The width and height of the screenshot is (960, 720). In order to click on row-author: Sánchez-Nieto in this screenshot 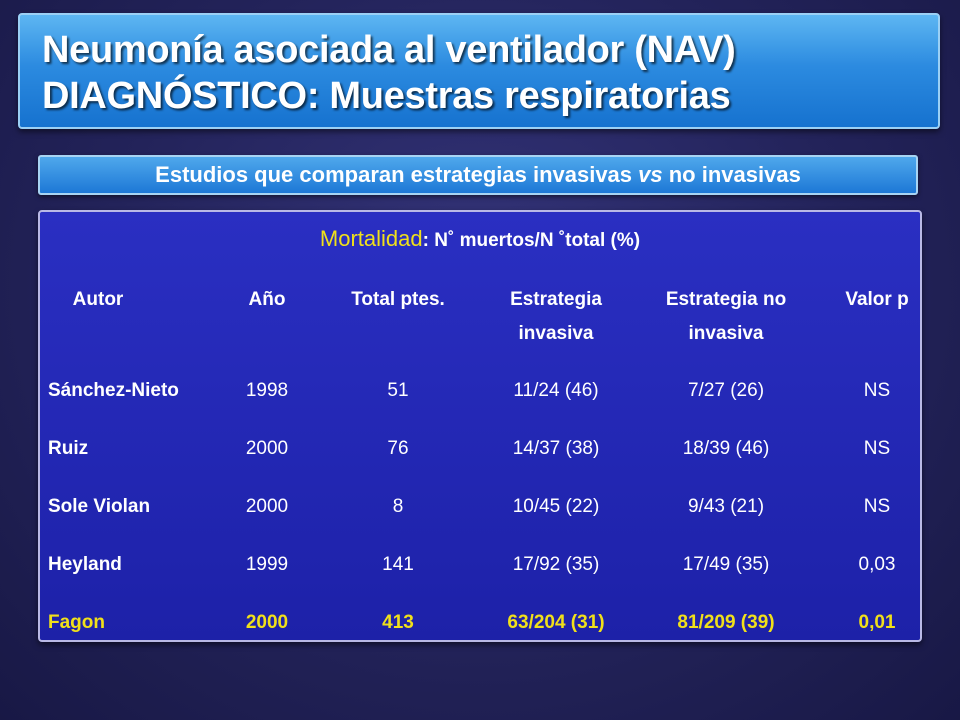, I will do `click(113, 390)`.